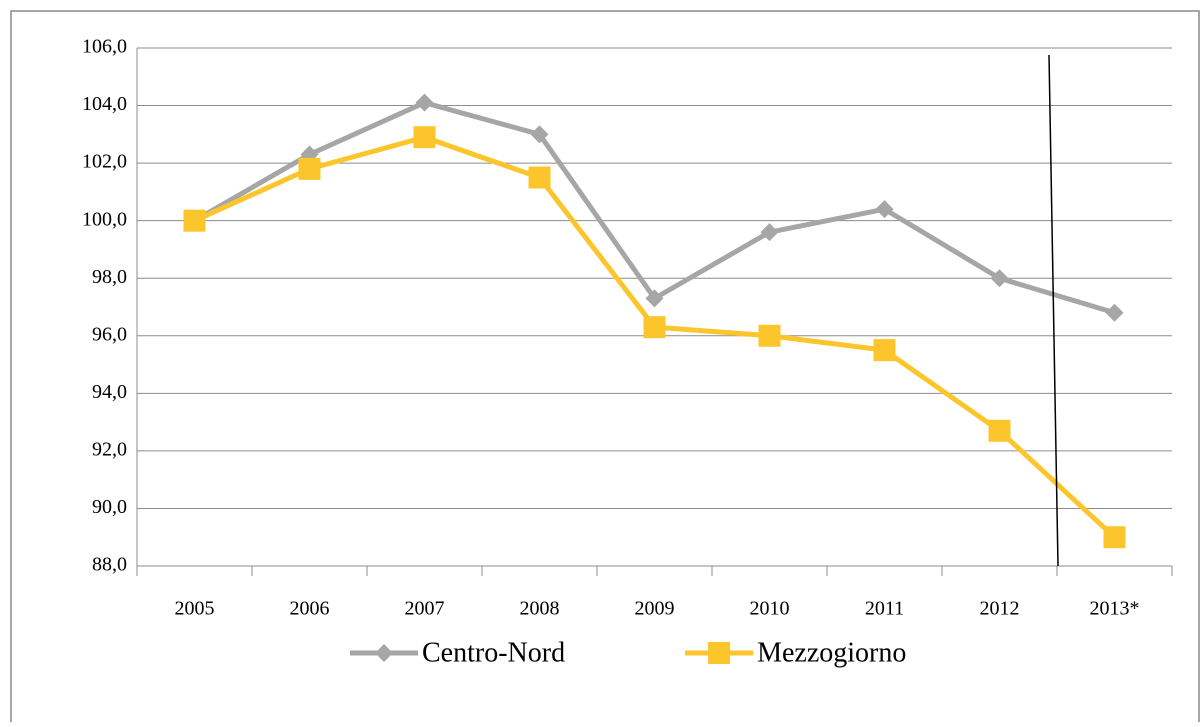 This screenshot has height=727, width=1200. Describe the element at coordinates (1053, 310) in the screenshot. I see `forecast-divider` at that location.